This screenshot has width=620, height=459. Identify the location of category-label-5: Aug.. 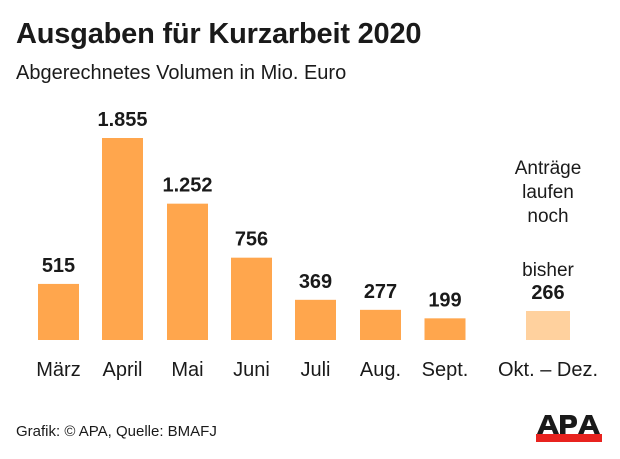
(380, 370).